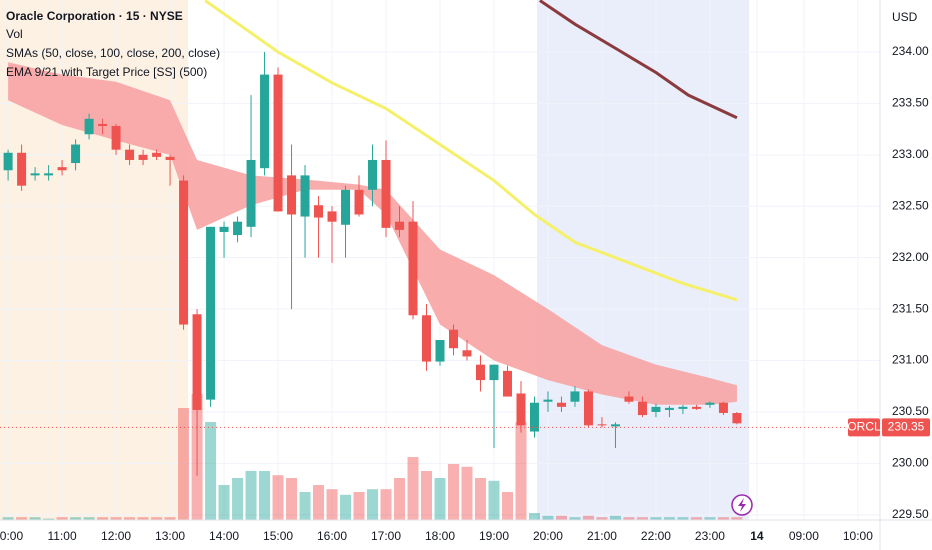 This screenshot has height=550, width=932. I want to click on x-tick-label: 13:00, so click(170, 536).